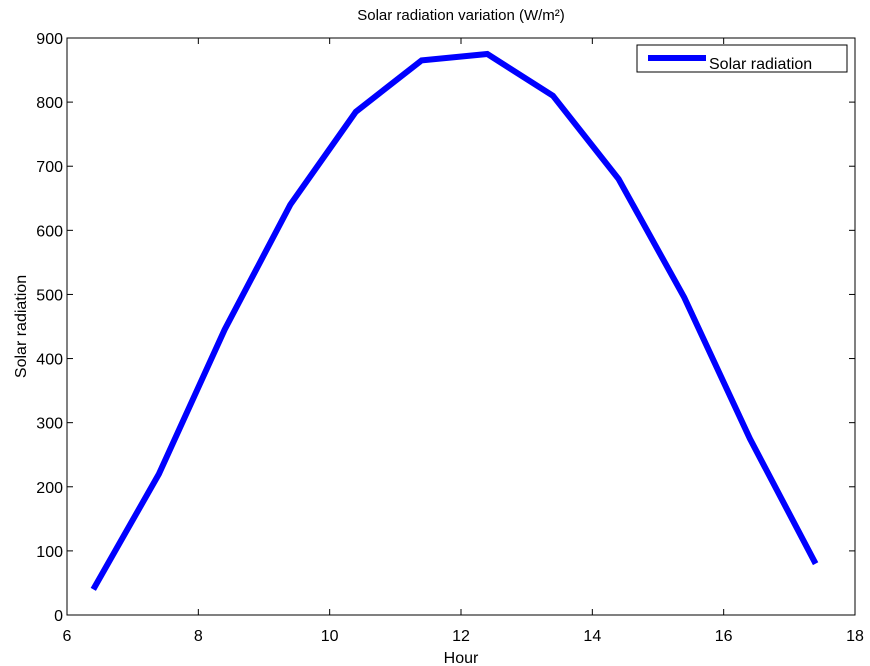 Image resolution: width=870 pixels, height=666 pixels. I want to click on y-tick-label-600: 600, so click(49, 231).